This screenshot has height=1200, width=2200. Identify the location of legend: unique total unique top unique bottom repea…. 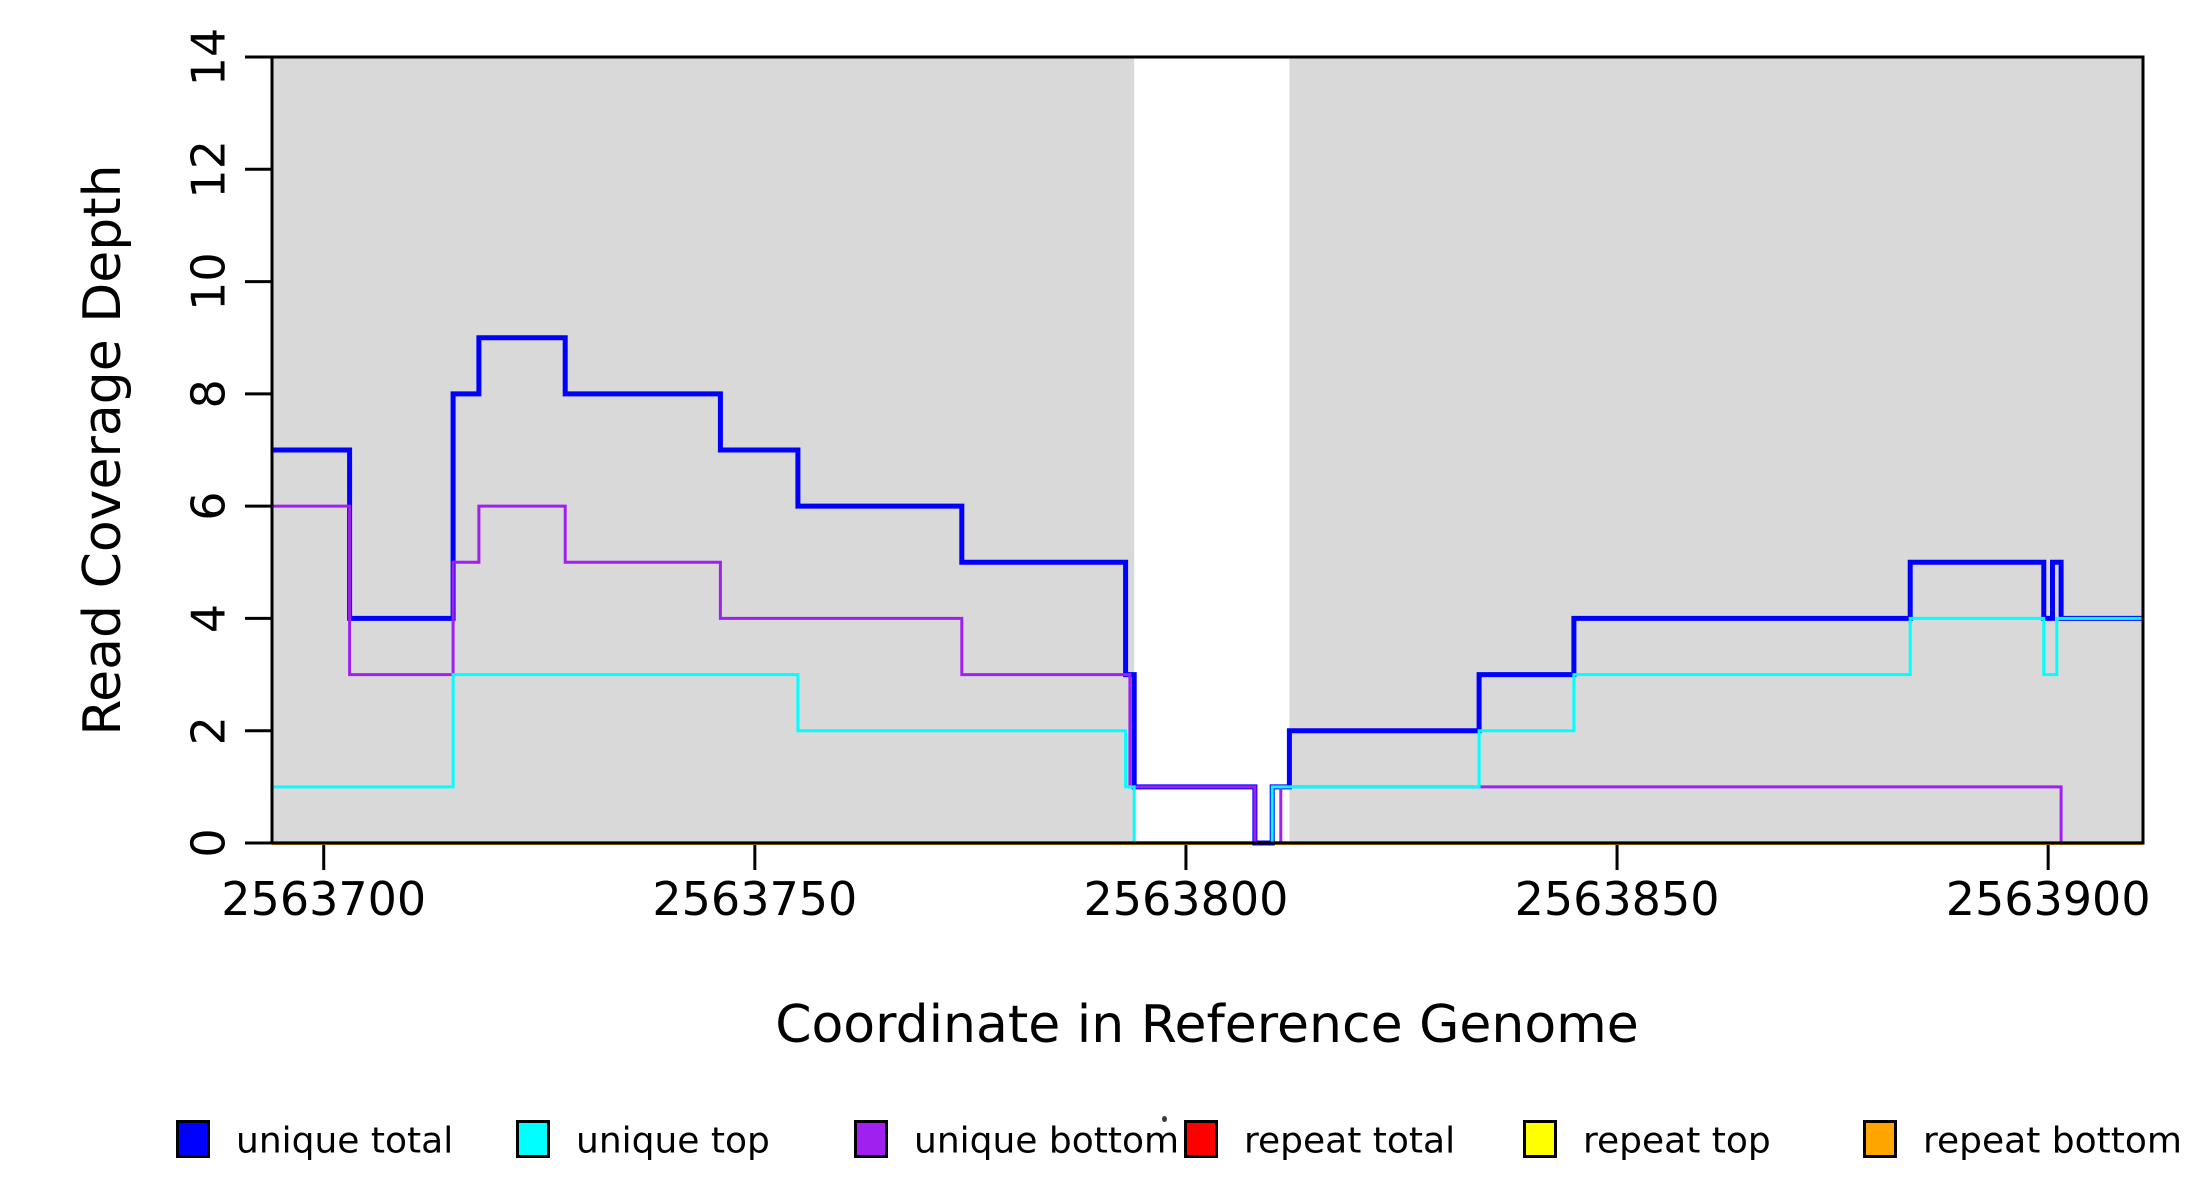
(1100, 1148).